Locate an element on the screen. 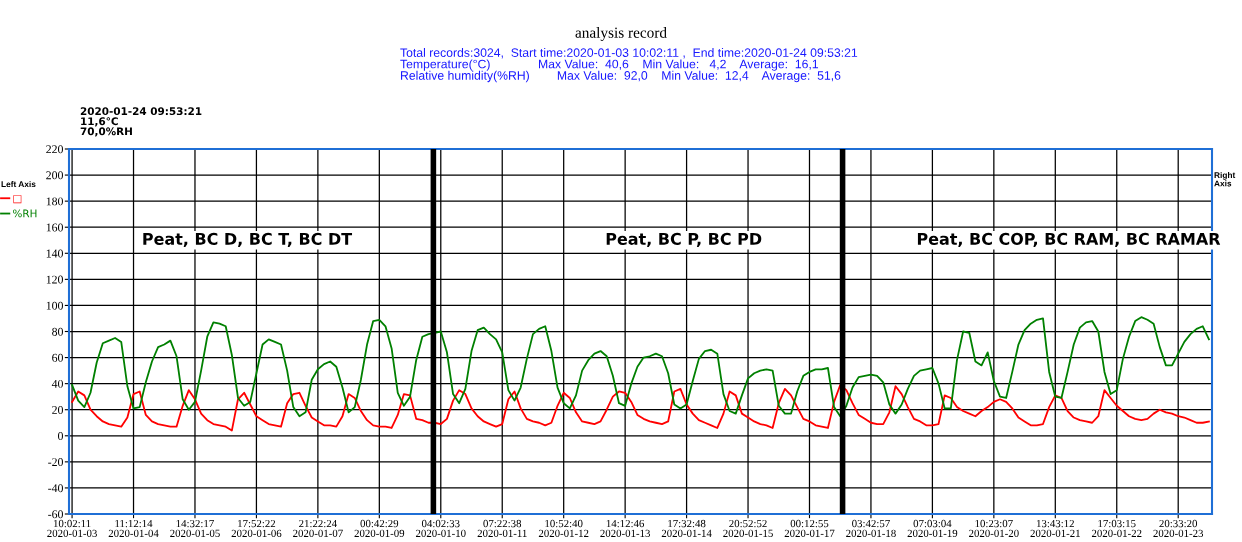  legend-title: Left Axis is located at coordinates (18, 184).